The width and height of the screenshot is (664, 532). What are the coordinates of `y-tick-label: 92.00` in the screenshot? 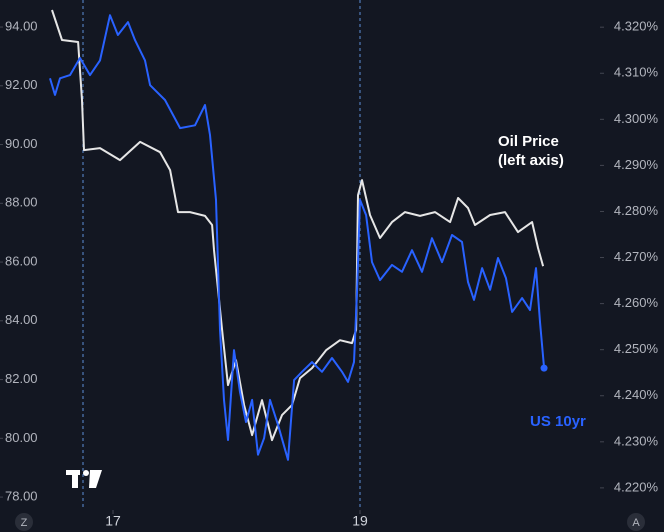 It's located at (21, 84).